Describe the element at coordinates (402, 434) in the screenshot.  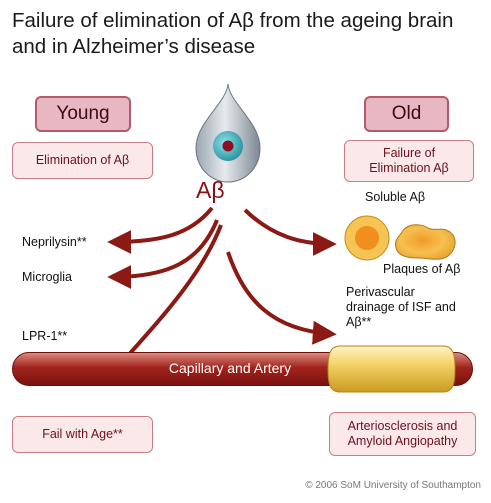
I see `old-footer: Arteriosclerosis and Amyloid Angiopathy` at that location.